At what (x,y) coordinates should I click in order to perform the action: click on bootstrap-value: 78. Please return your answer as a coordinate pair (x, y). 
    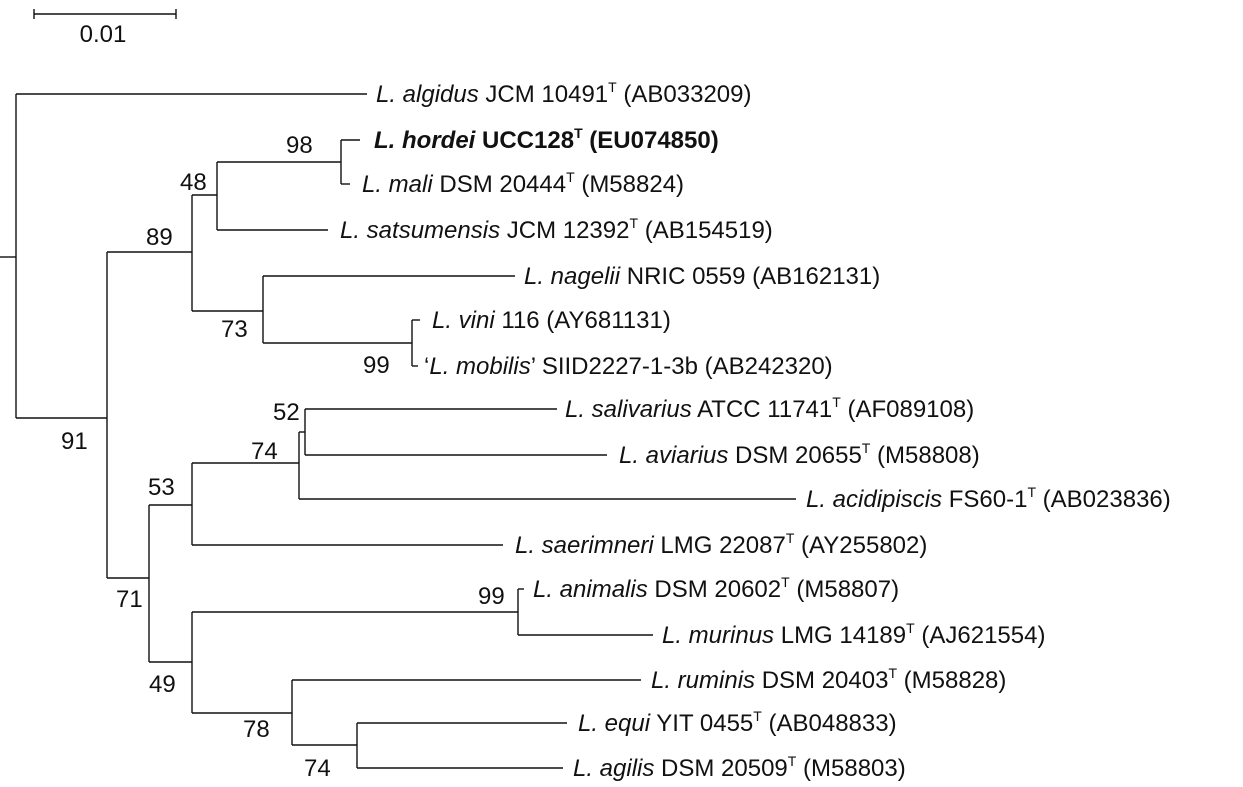
    Looking at the image, I should click on (256, 729).